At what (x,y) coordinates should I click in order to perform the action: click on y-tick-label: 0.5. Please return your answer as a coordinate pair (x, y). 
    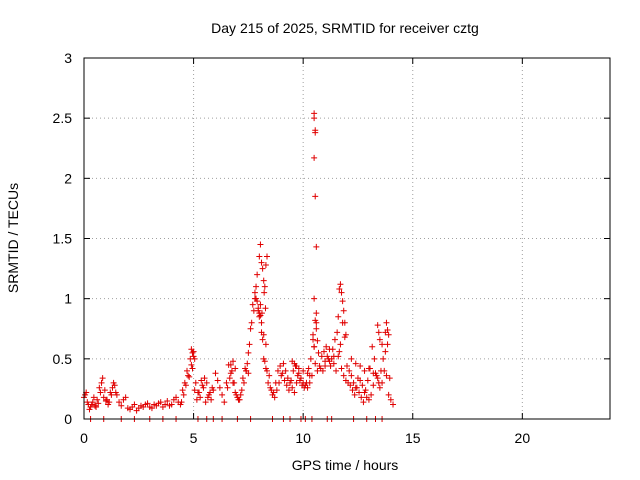
    Looking at the image, I should click on (63, 359).